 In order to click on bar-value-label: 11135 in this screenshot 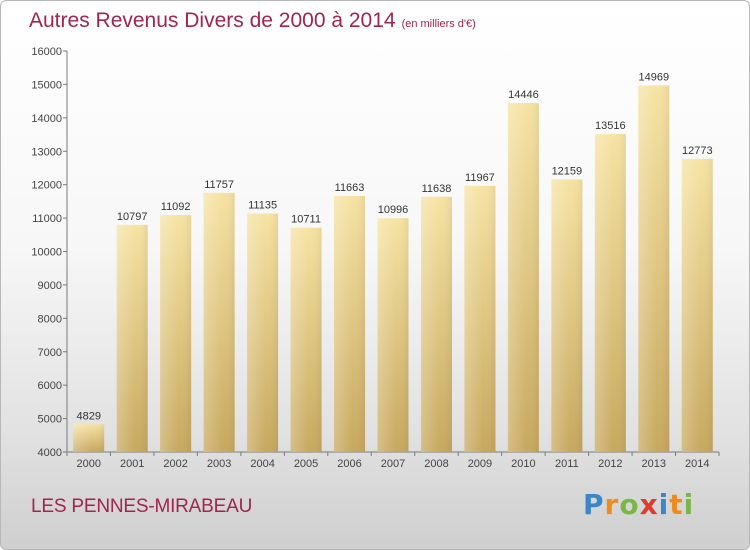, I will do `click(262, 206)`.